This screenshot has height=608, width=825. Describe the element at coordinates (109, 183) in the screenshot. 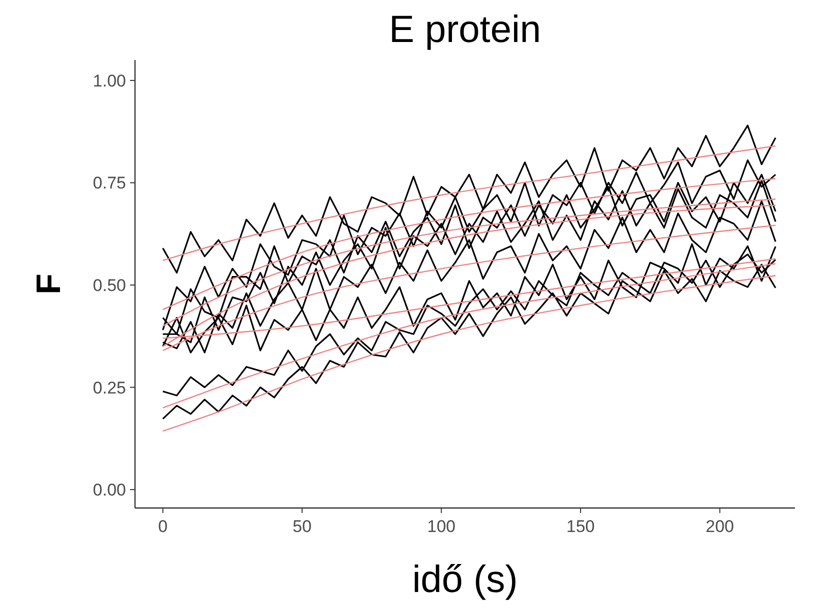

I see `y-tick-label: 0.75` at that location.